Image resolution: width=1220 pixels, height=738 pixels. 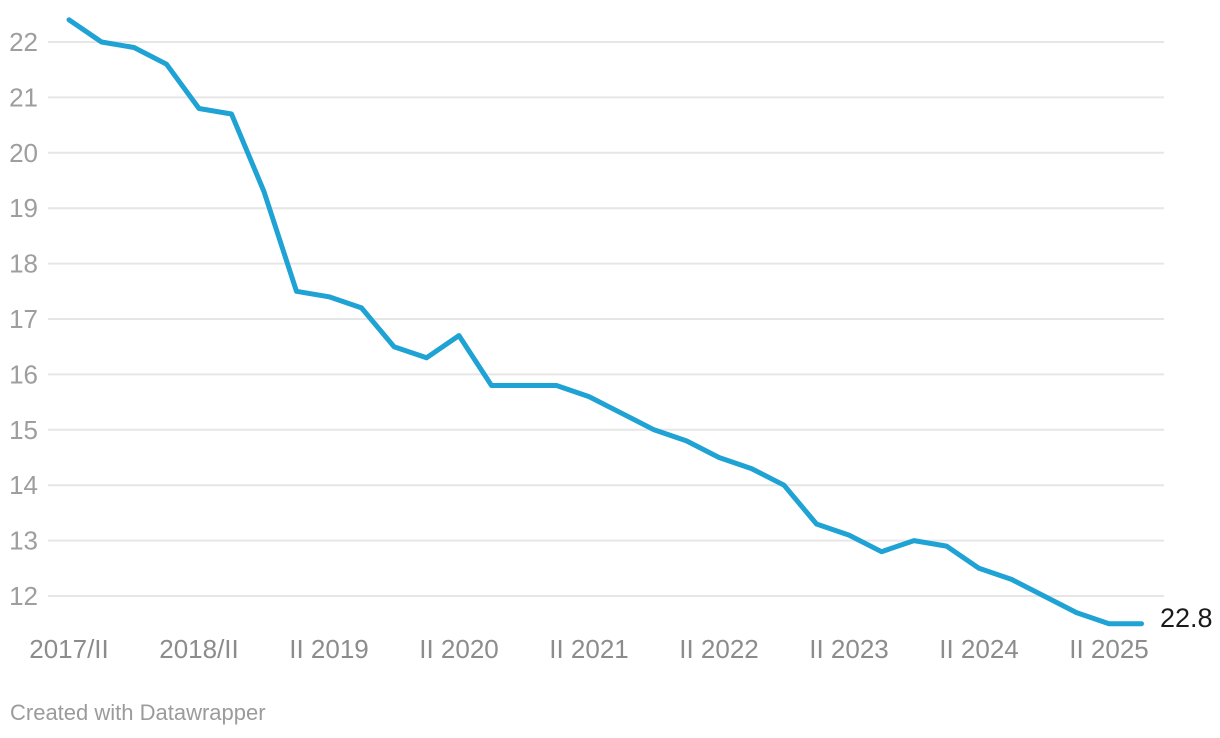 What do you see at coordinates (1109, 649) in the screenshot?
I see `x-axis-tick-label: II 2025` at bounding box center [1109, 649].